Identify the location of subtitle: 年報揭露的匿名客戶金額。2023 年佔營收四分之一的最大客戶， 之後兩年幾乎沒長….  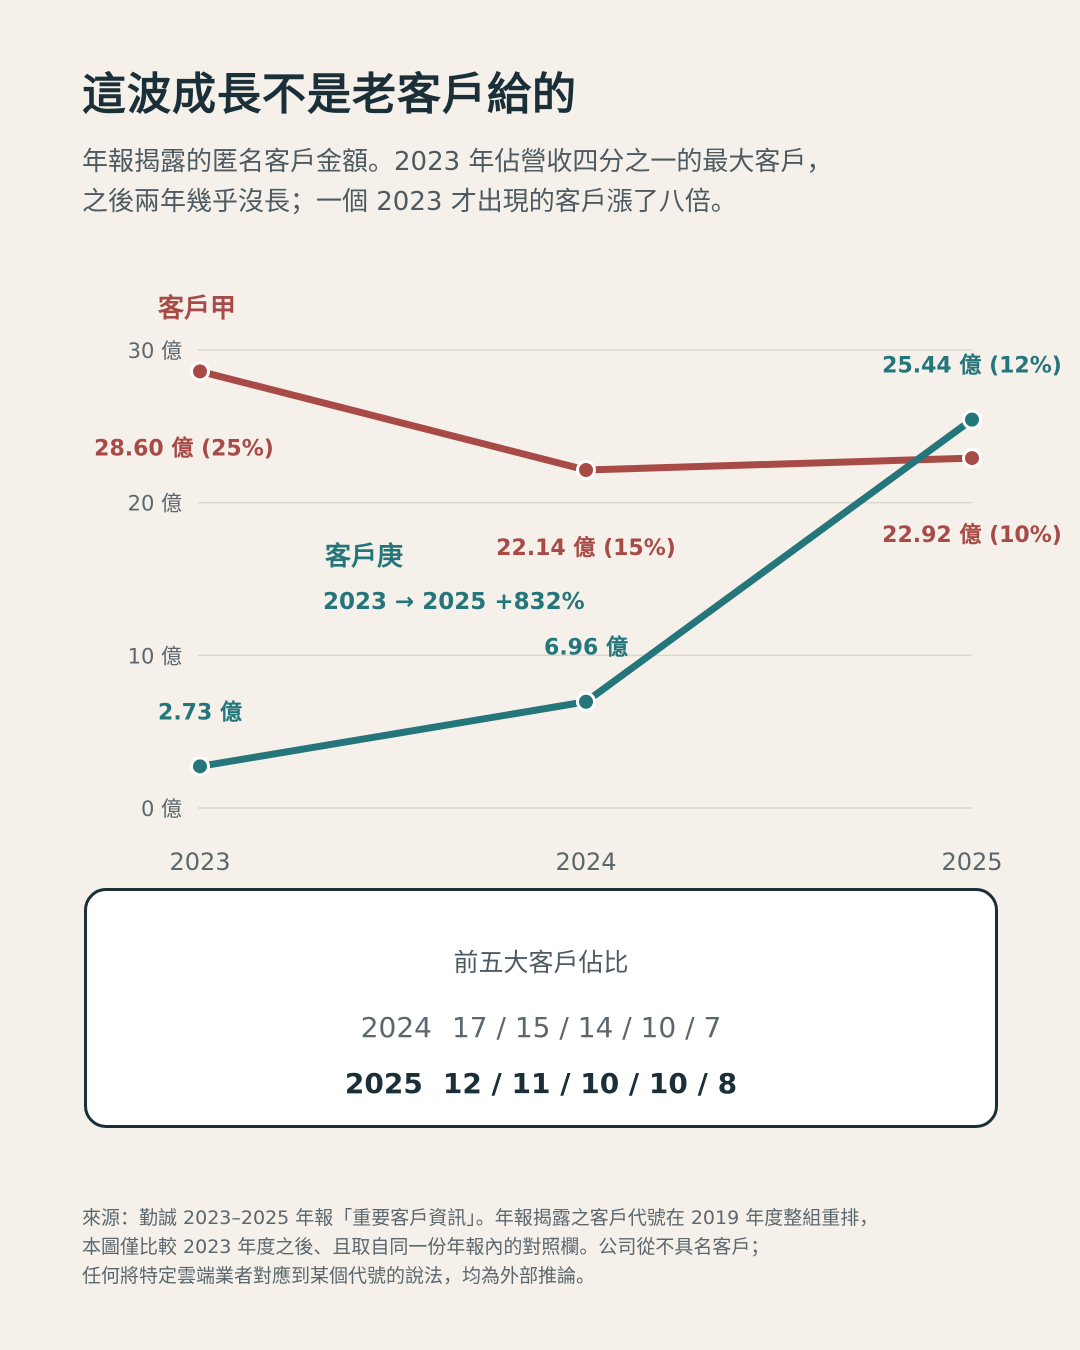
(547, 182).